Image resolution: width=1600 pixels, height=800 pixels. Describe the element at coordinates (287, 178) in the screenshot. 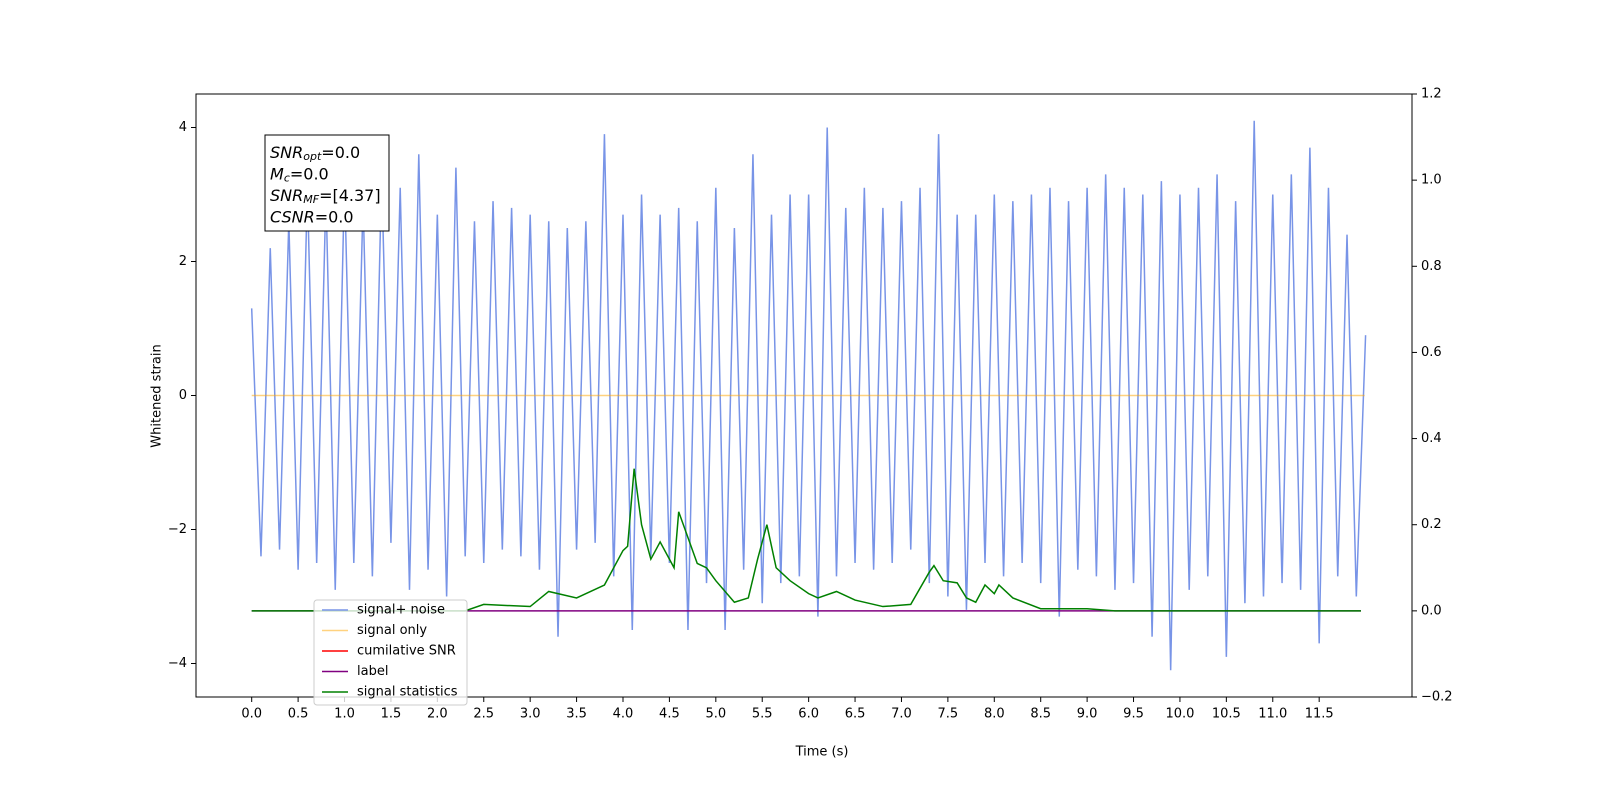

I see `annotation-sub: c` at that location.